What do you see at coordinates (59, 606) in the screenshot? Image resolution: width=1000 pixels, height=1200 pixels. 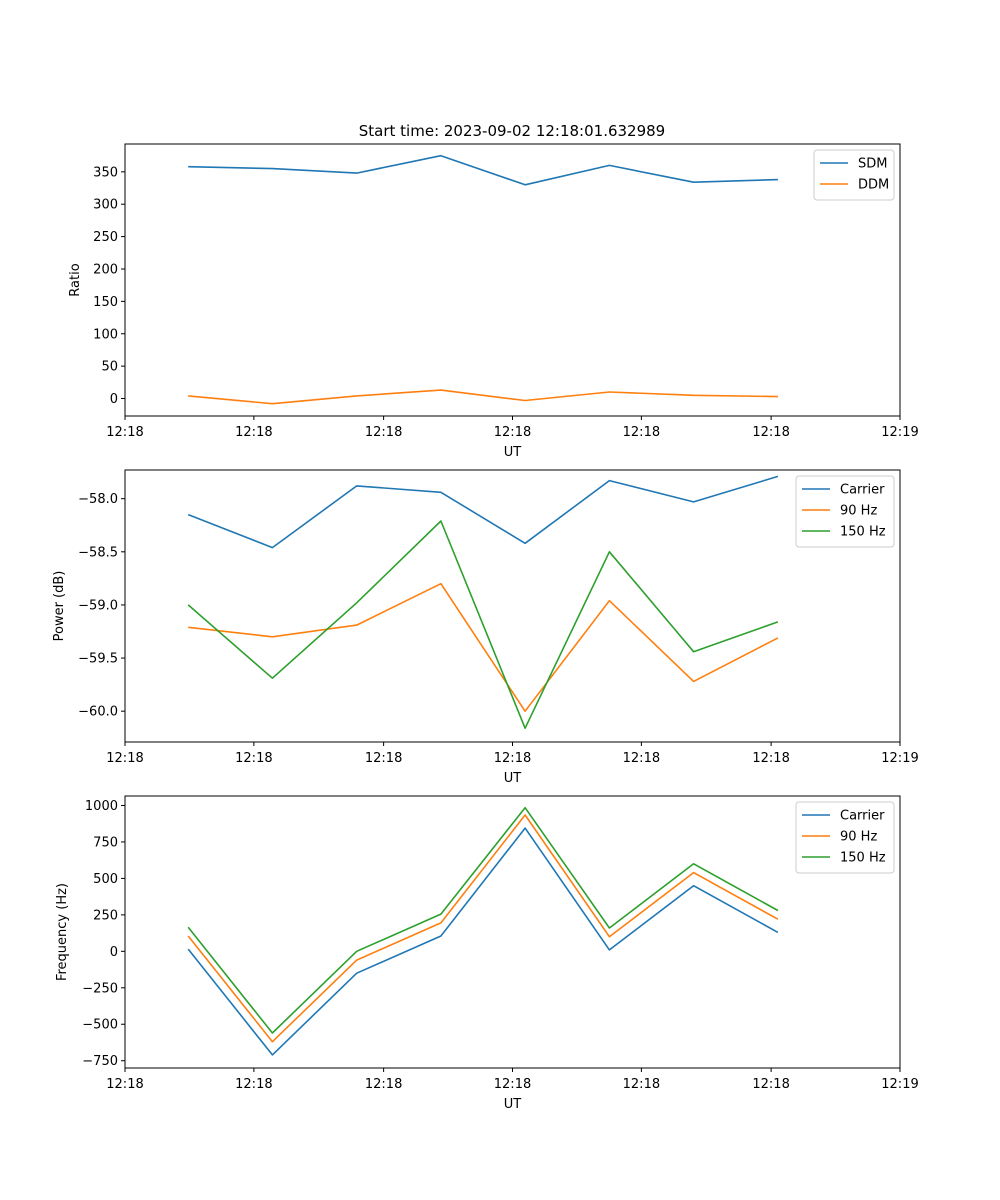 I see `y-axis-label: Power (dB)` at bounding box center [59, 606].